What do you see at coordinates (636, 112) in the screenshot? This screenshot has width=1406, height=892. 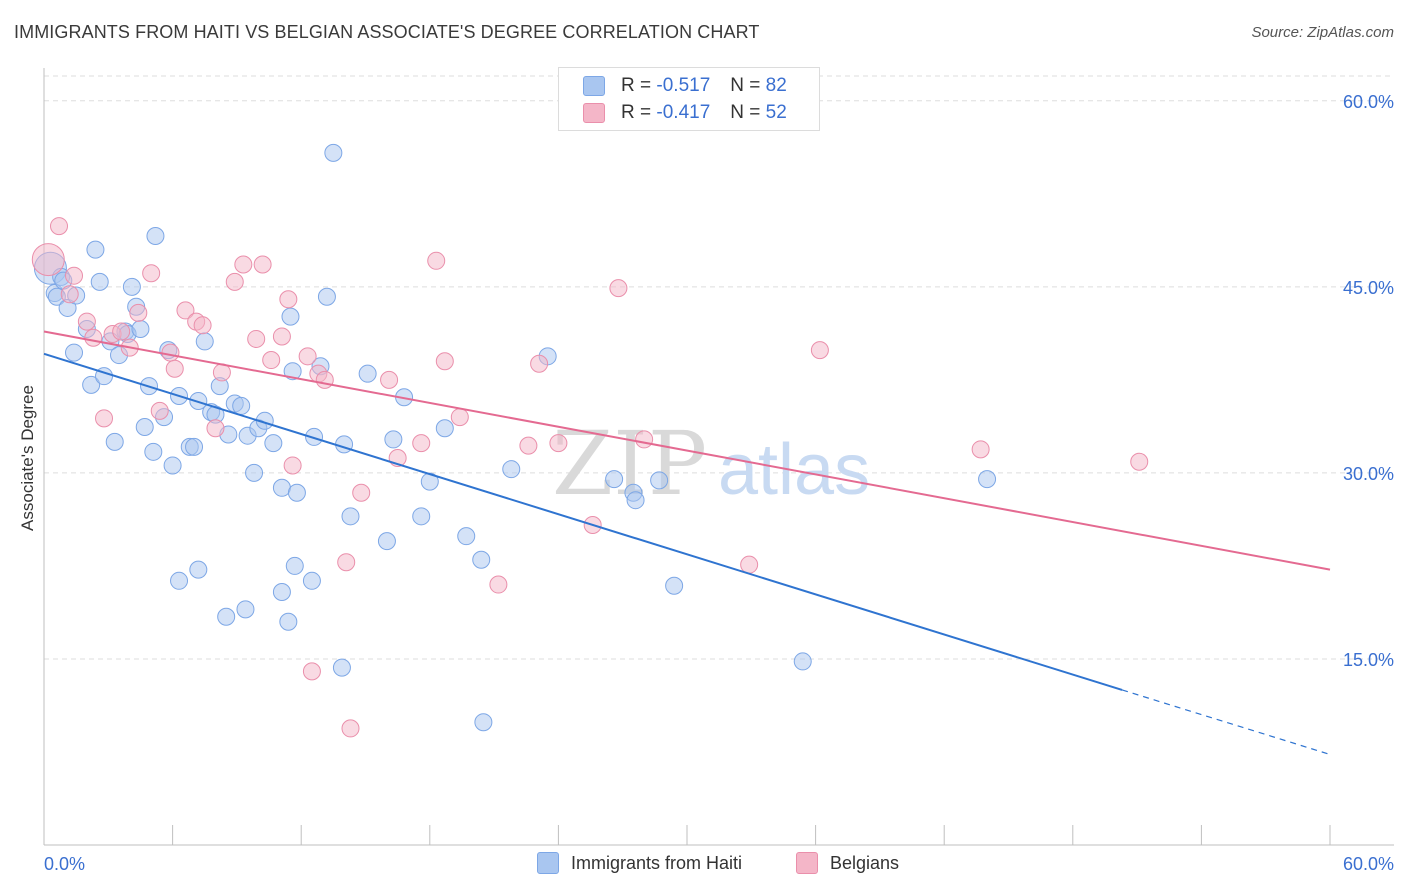 I see `r-label: R =` at bounding box center [636, 112].